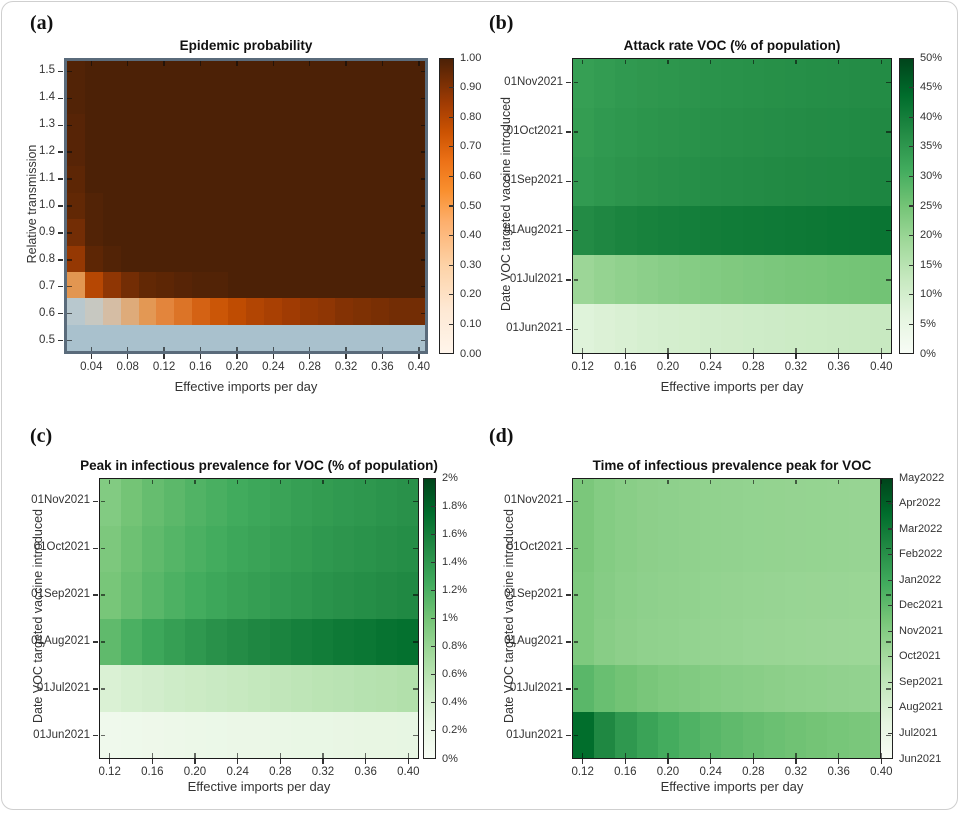 This screenshot has width=961, height=813. What do you see at coordinates (47, 231) in the screenshot?
I see `y-tick-label: 0.9` at bounding box center [47, 231].